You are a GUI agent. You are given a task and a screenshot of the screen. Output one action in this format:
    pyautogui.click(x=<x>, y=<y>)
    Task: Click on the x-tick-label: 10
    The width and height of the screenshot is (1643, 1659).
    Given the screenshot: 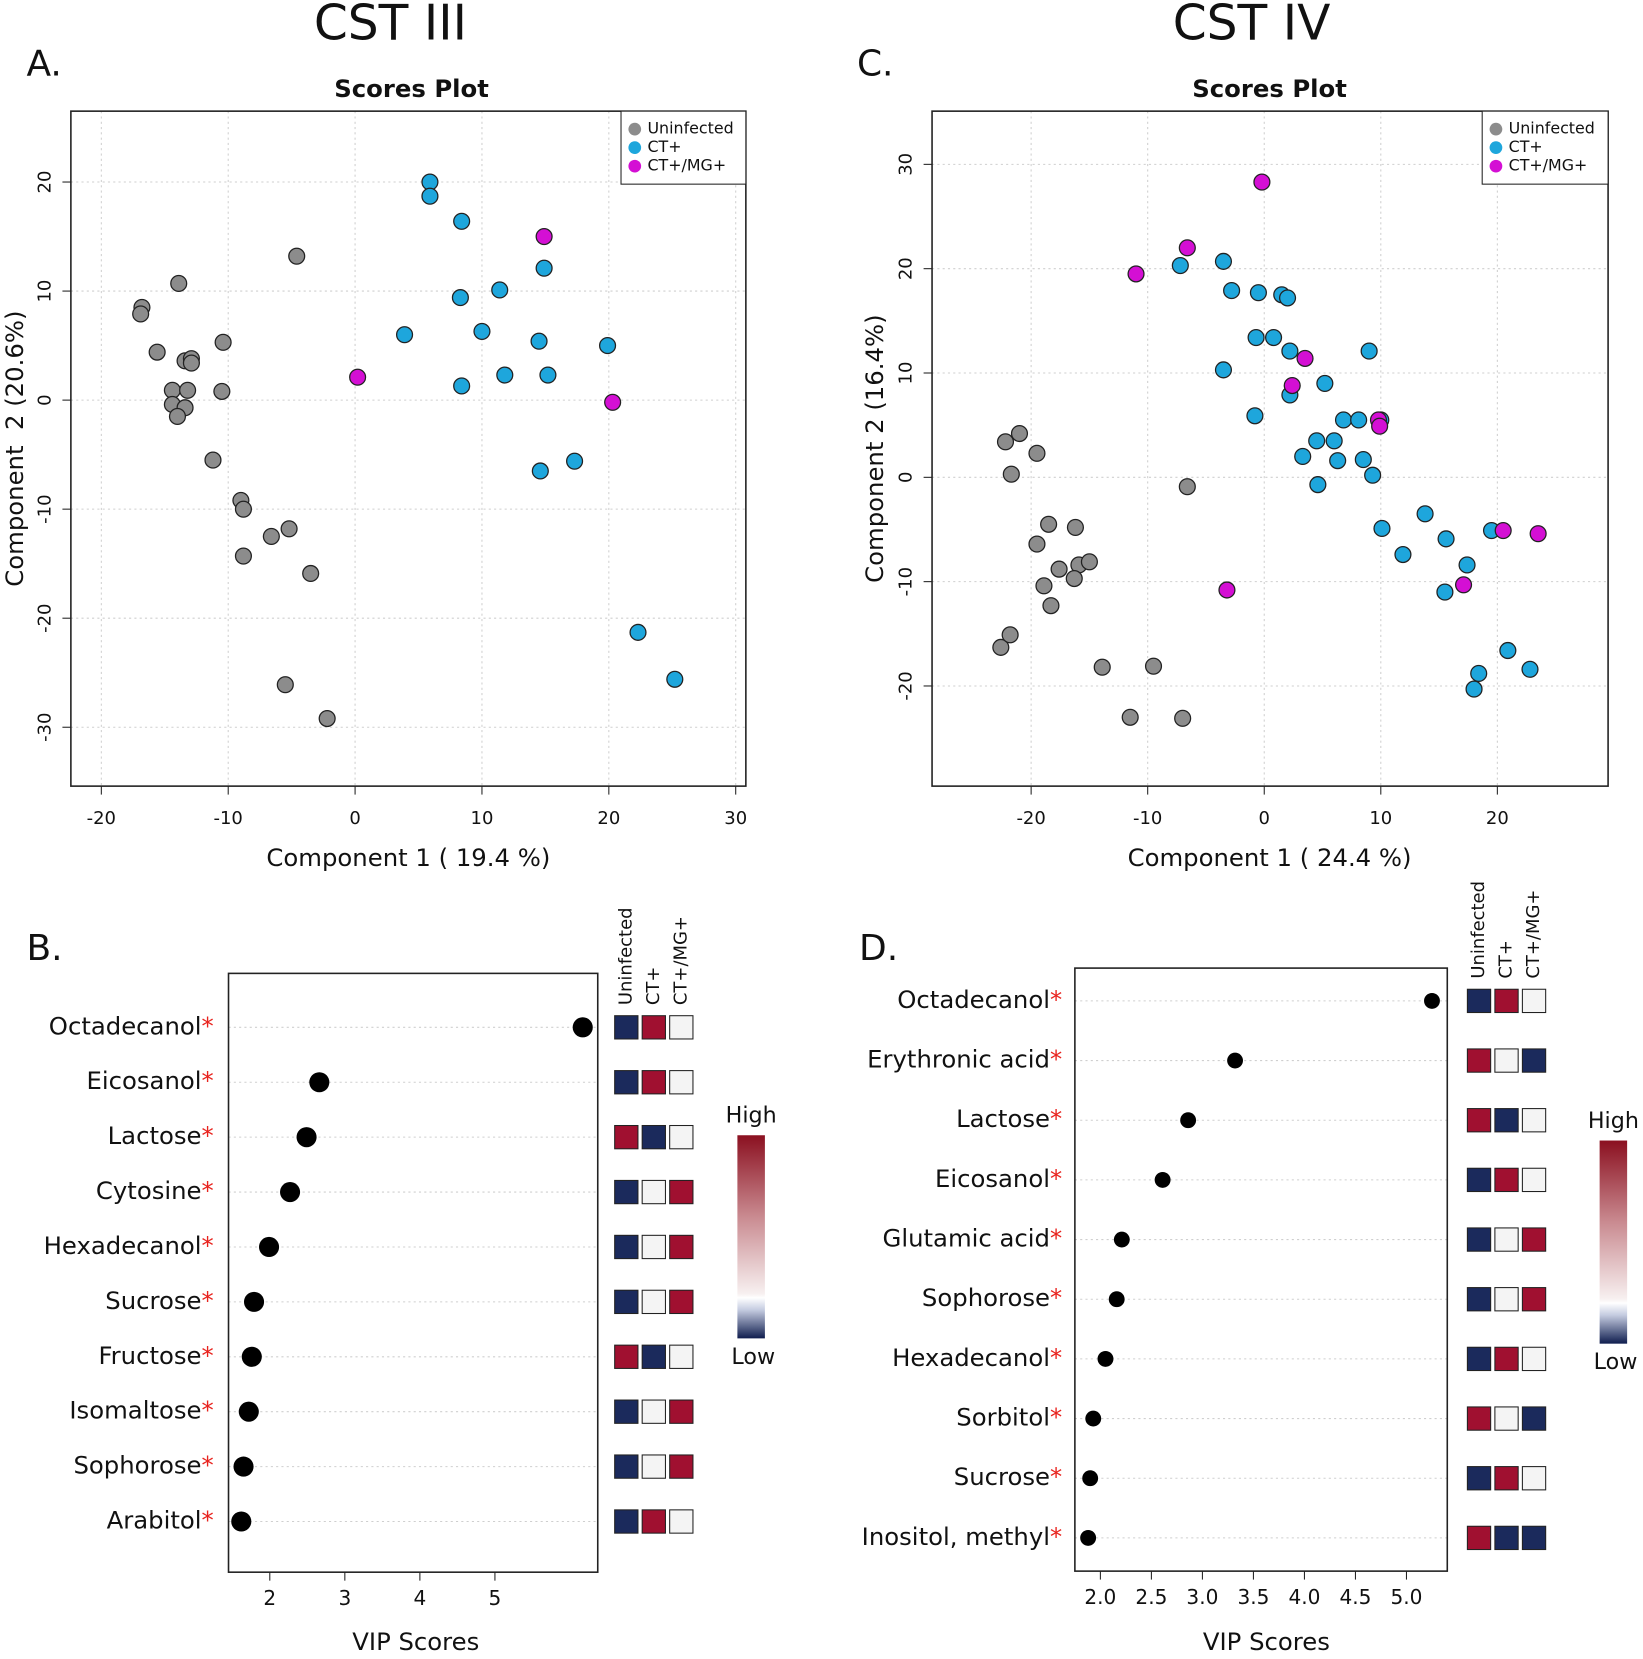 What is the action you would take?
    pyautogui.click(x=1380, y=818)
    